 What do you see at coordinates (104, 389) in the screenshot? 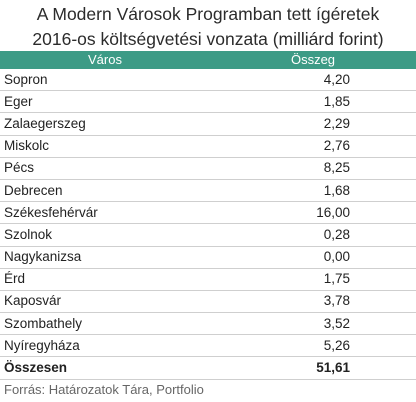
I see `source-note: Forrás: Határozatok Tára, Portfolio` at bounding box center [104, 389].